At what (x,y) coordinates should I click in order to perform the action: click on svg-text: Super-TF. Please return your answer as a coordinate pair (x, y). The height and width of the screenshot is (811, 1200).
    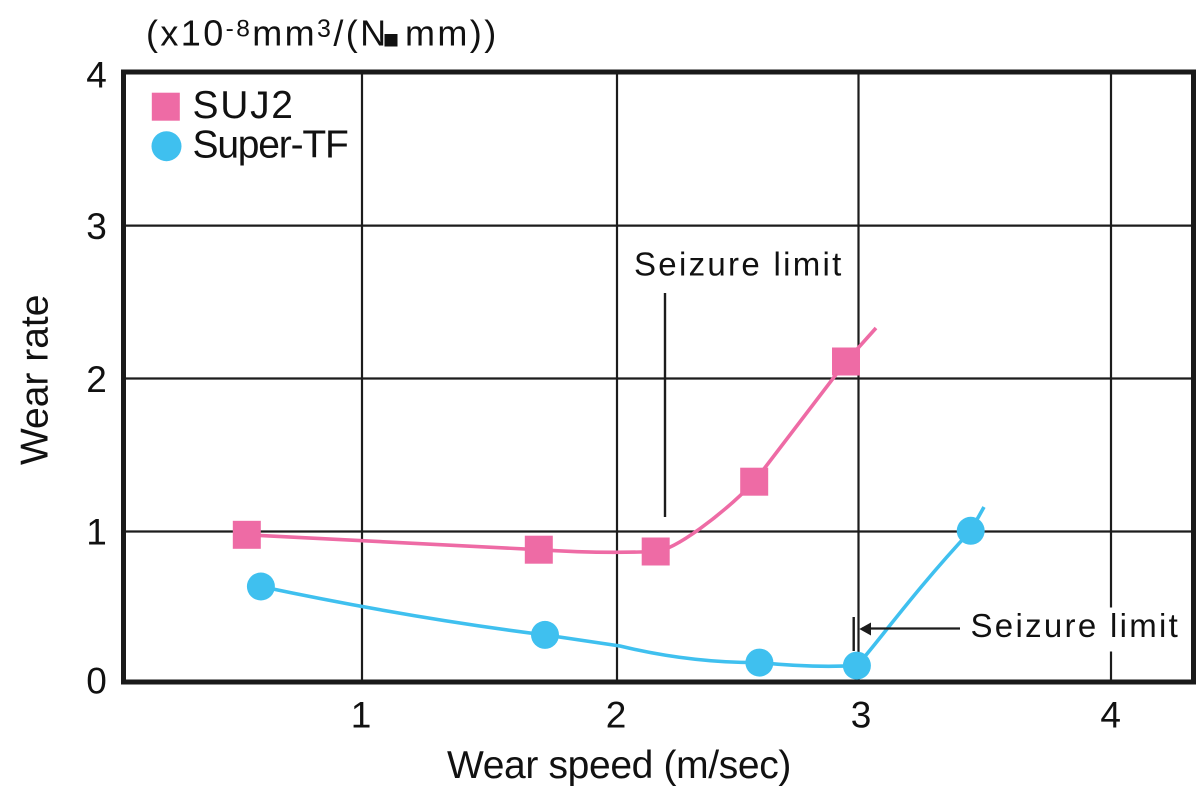
    Looking at the image, I should click on (270, 145).